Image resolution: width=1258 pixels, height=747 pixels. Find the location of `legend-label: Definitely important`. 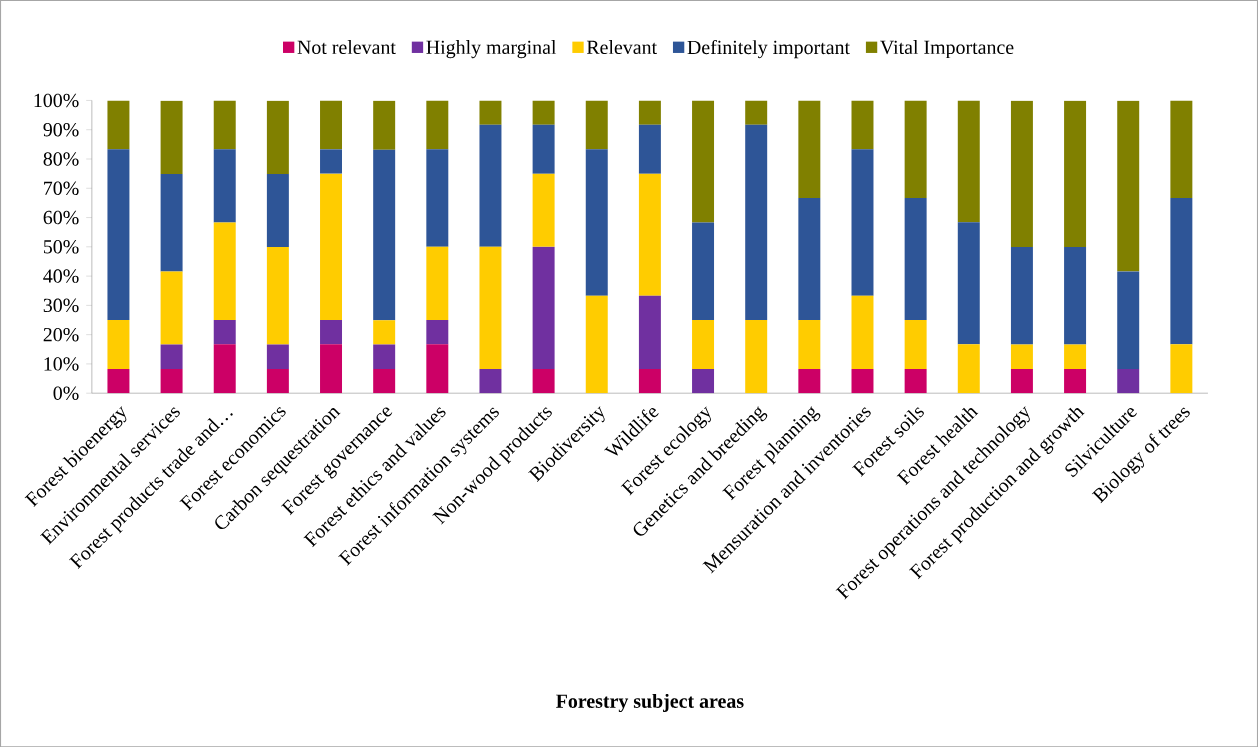

legend-label: Definitely important is located at coordinates (768, 49).